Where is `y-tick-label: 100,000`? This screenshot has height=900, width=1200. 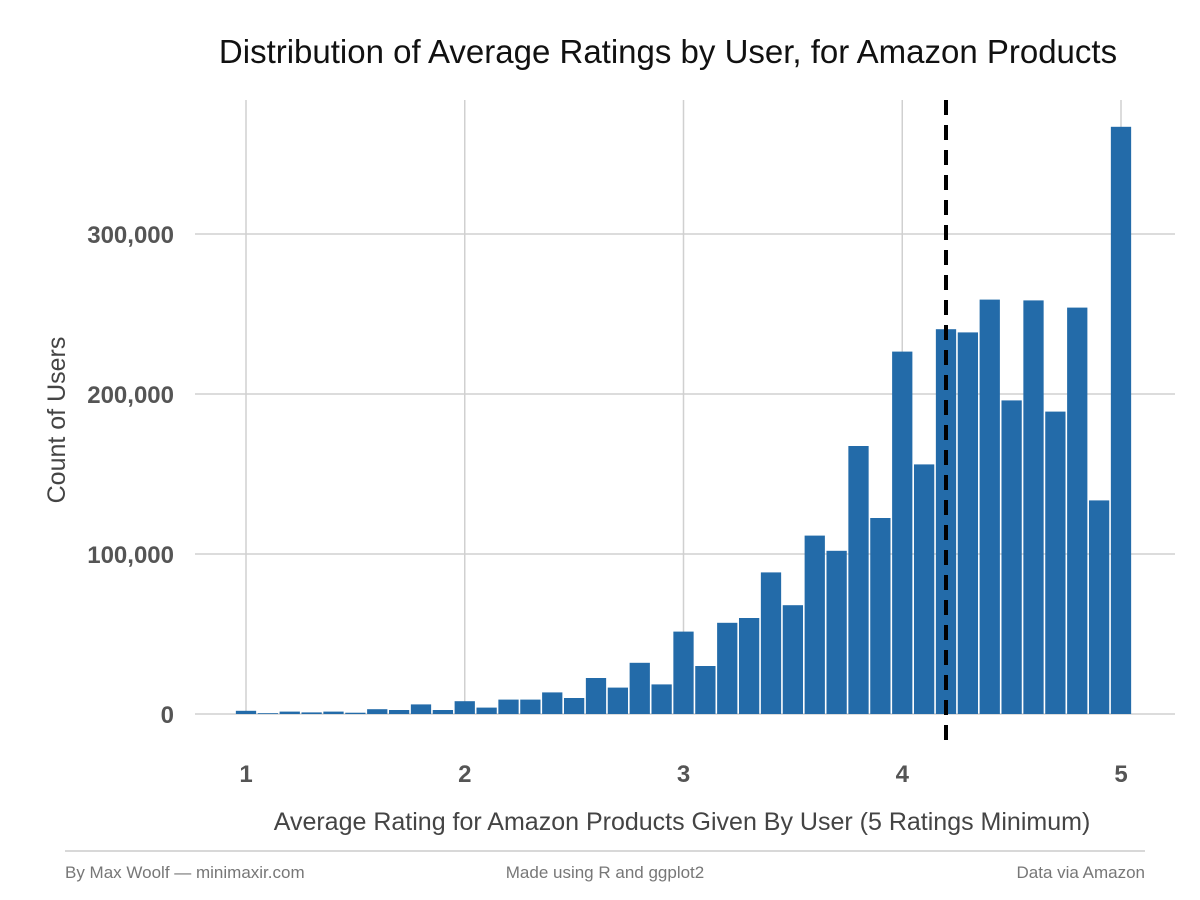
y-tick-label: 100,000 is located at coordinates (130, 555).